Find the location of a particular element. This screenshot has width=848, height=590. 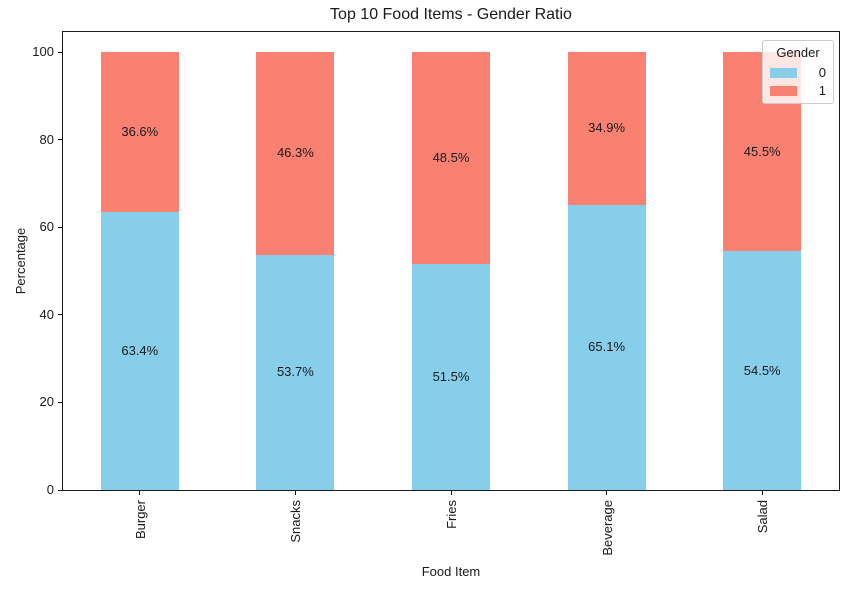

legend-entry-label: 1 is located at coordinates (822, 90).